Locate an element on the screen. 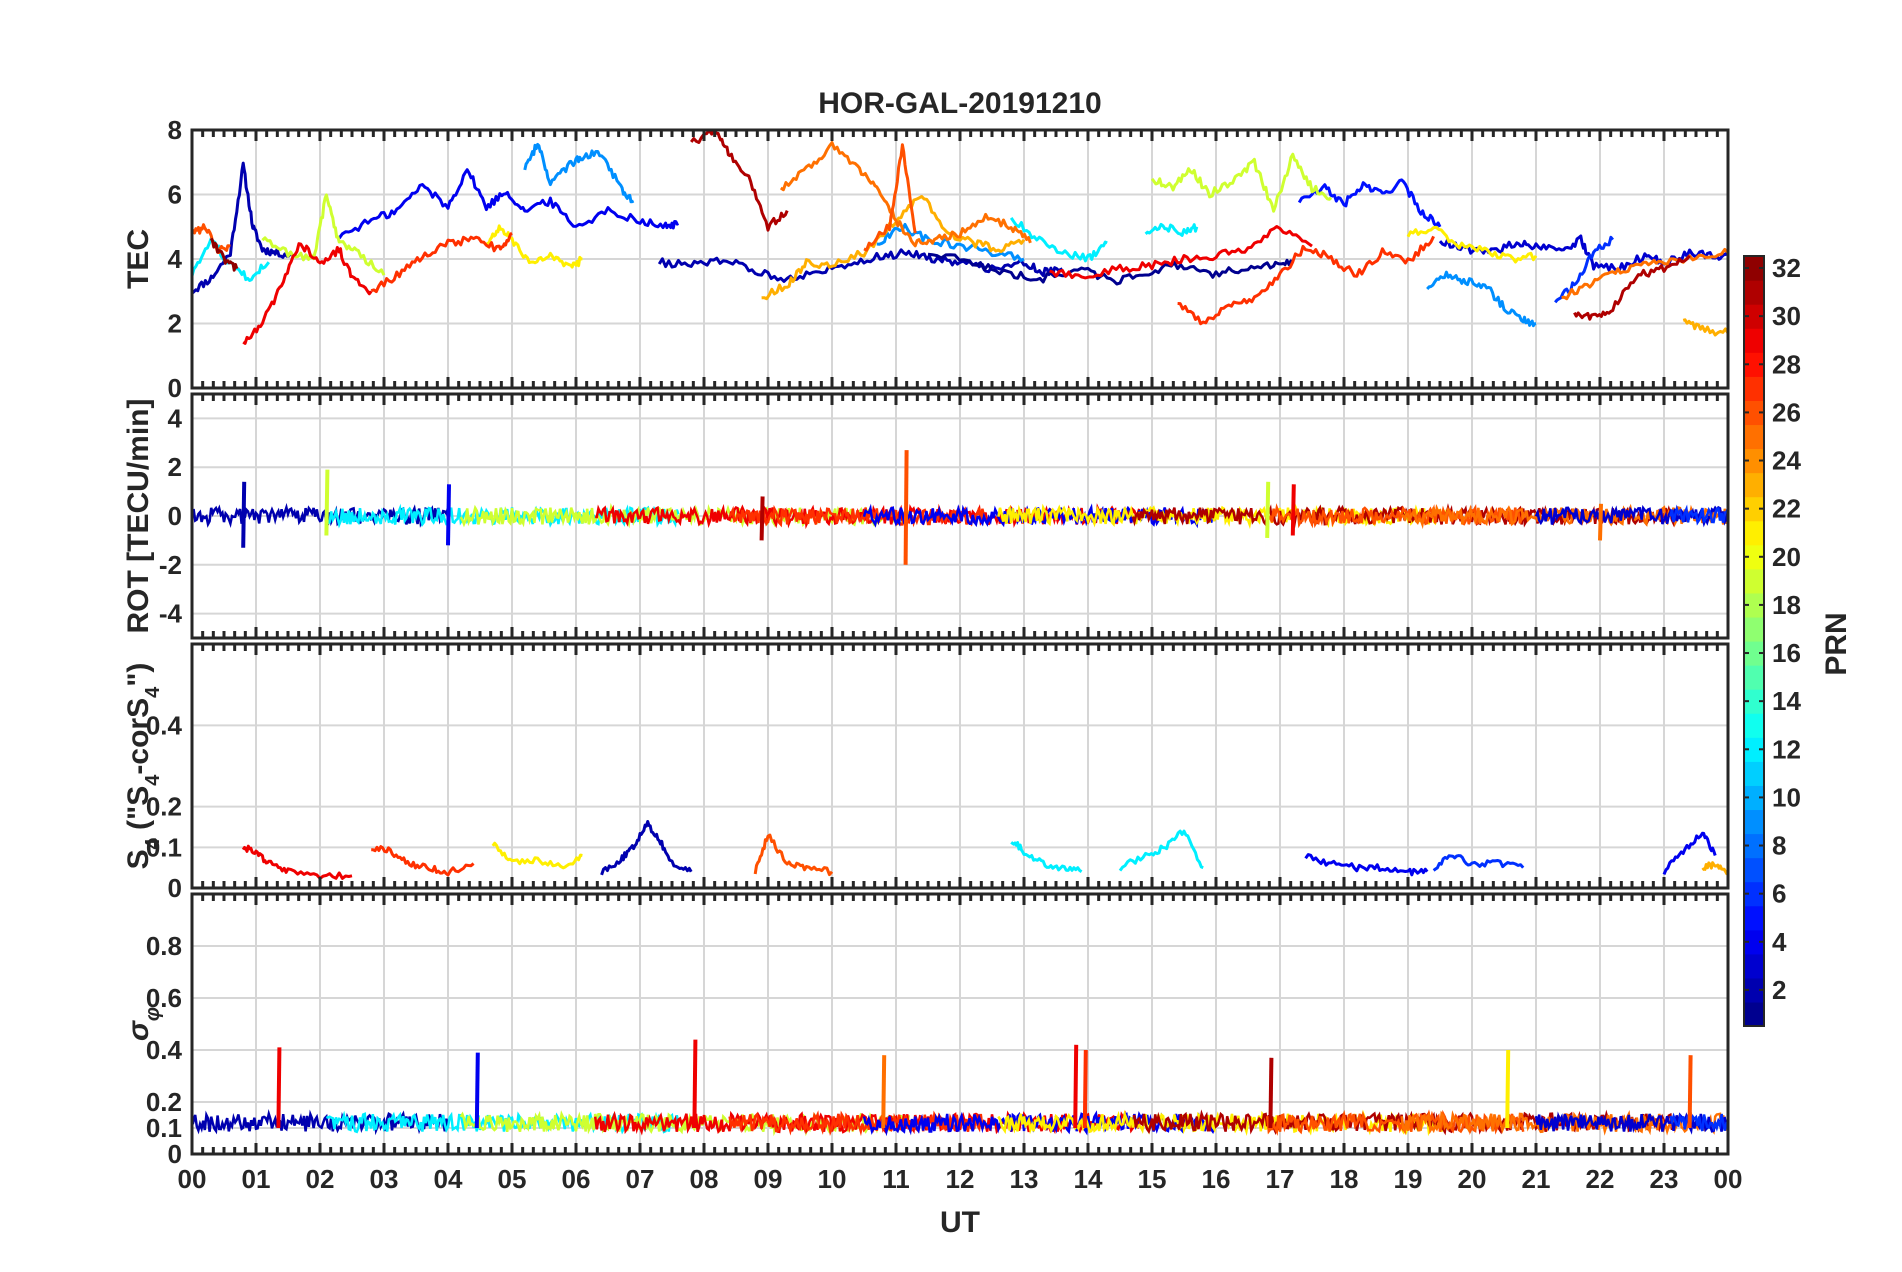 The width and height of the screenshot is (1902, 1272). x-tick-label: 22 is located at coordinates (1600, 1179).